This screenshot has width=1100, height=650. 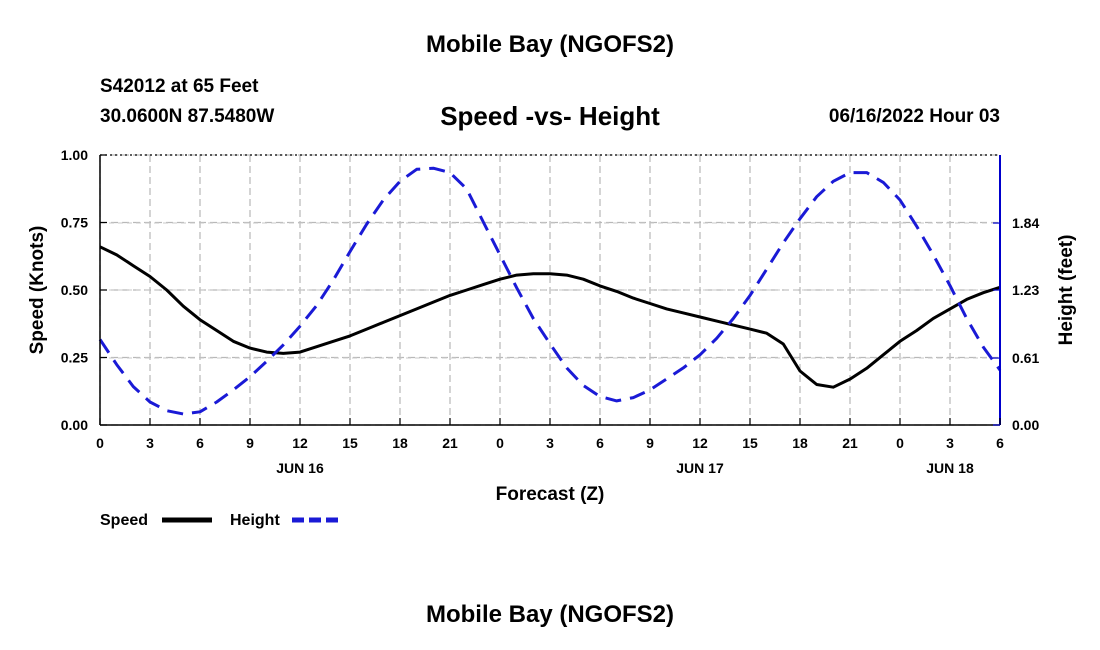 I want to click on y-tick-label-right: 1.84, so click(x=1025, y=223).